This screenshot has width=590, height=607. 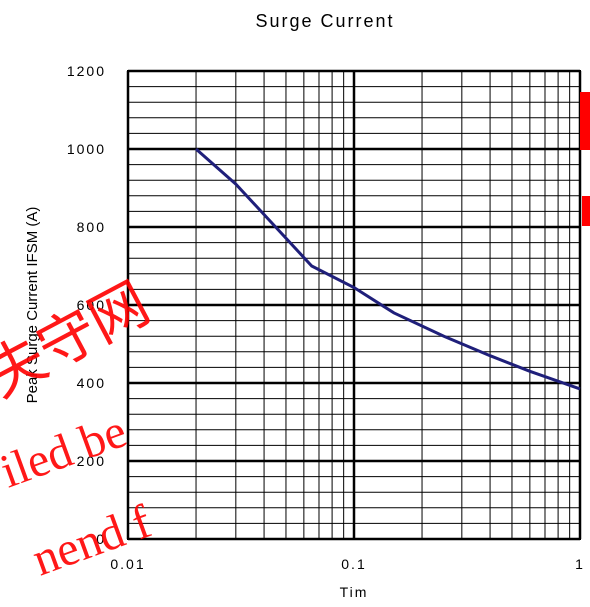 I want to click on watermark-fragment-right-mid, so click(x=586, y=211).